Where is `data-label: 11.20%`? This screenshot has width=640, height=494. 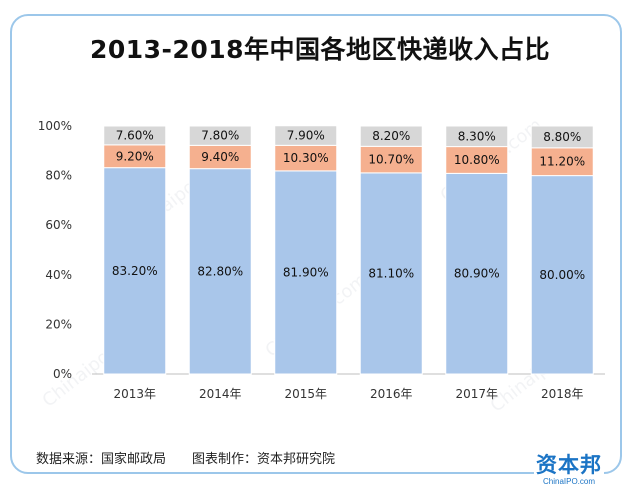
data-label: 11.20% is located at coordinates (562, 162).